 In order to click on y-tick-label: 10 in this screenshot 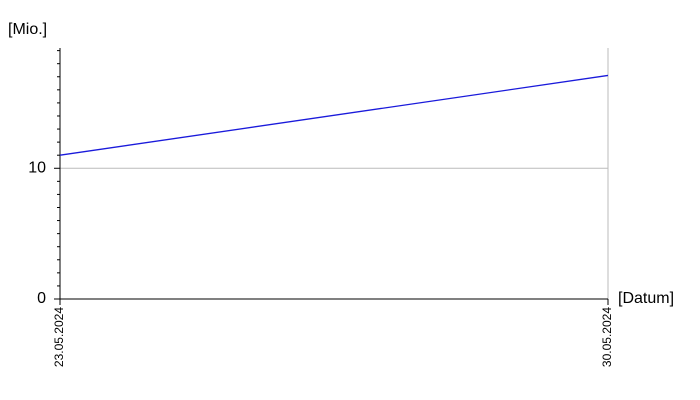, I will do `click(37, 167)`.